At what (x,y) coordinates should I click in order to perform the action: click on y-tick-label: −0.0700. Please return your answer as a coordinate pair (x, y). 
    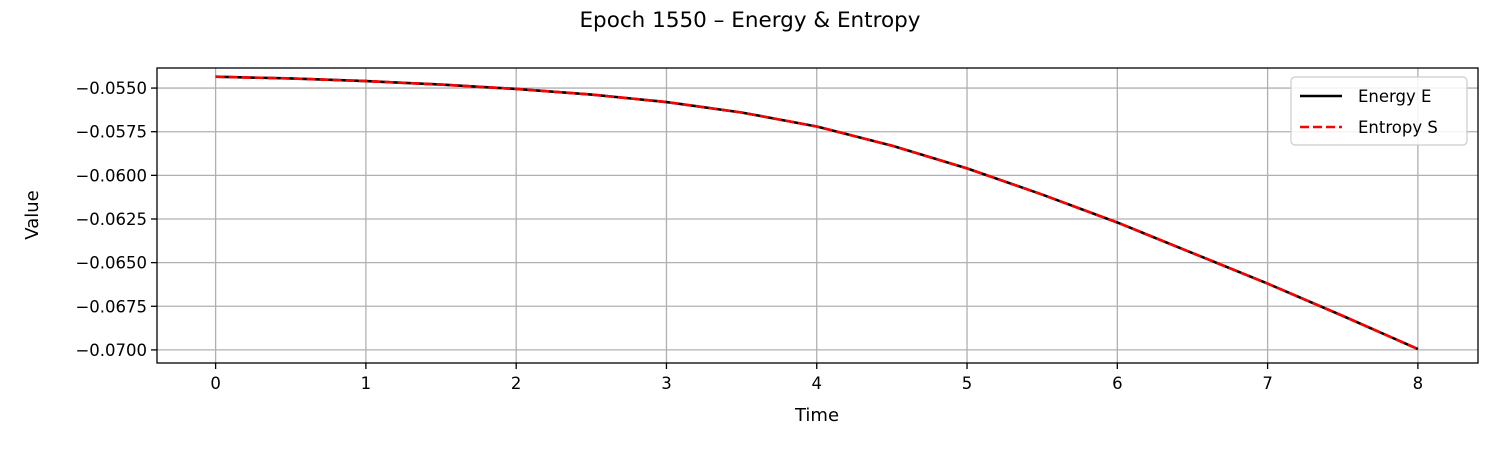
    Looking at the image, I should click on (111, 350).